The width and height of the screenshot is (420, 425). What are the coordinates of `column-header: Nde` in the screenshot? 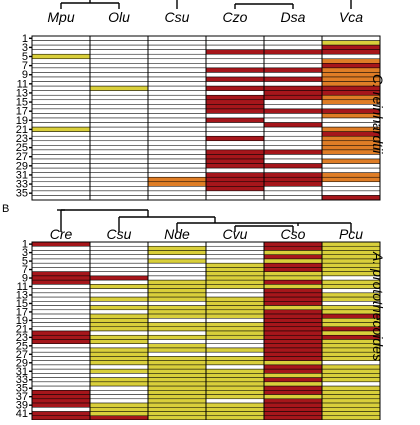 It's located at (177, 234).